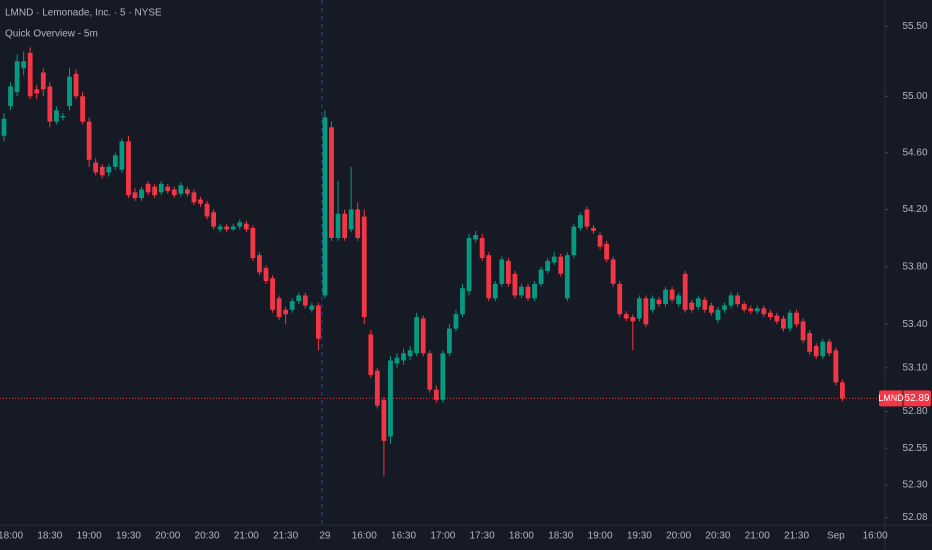 The height and width of the screenshot is (550, 932). I want to click on y-tick-label: 52.08, so click(914, 517).